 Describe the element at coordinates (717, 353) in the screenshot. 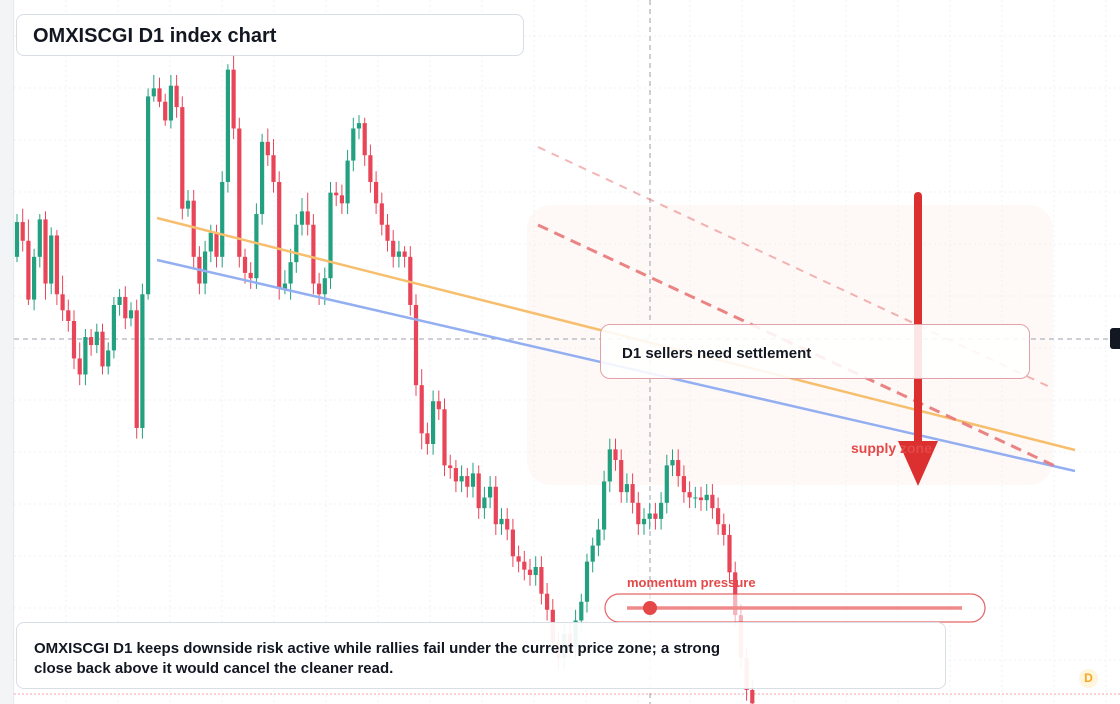

I see `callout-text: D1 sellers need settlement` at that location.